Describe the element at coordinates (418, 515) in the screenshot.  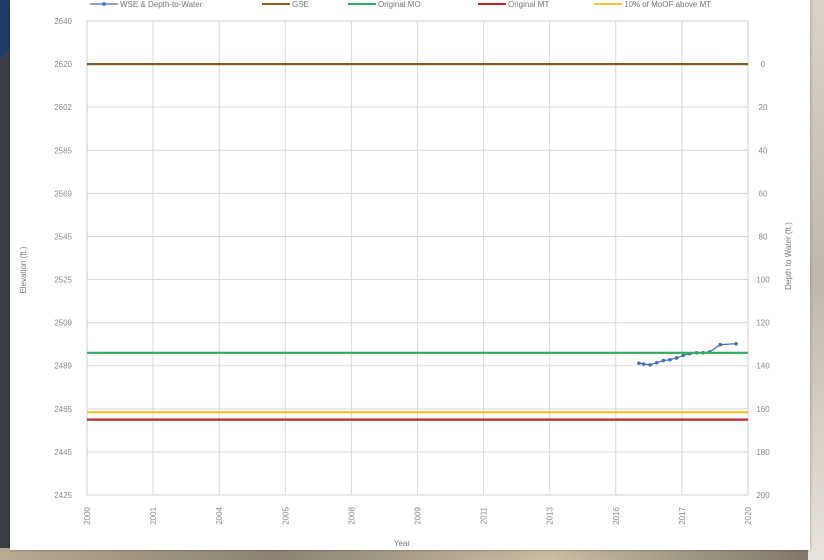
I see `x-tick-label: 2009` at that location.